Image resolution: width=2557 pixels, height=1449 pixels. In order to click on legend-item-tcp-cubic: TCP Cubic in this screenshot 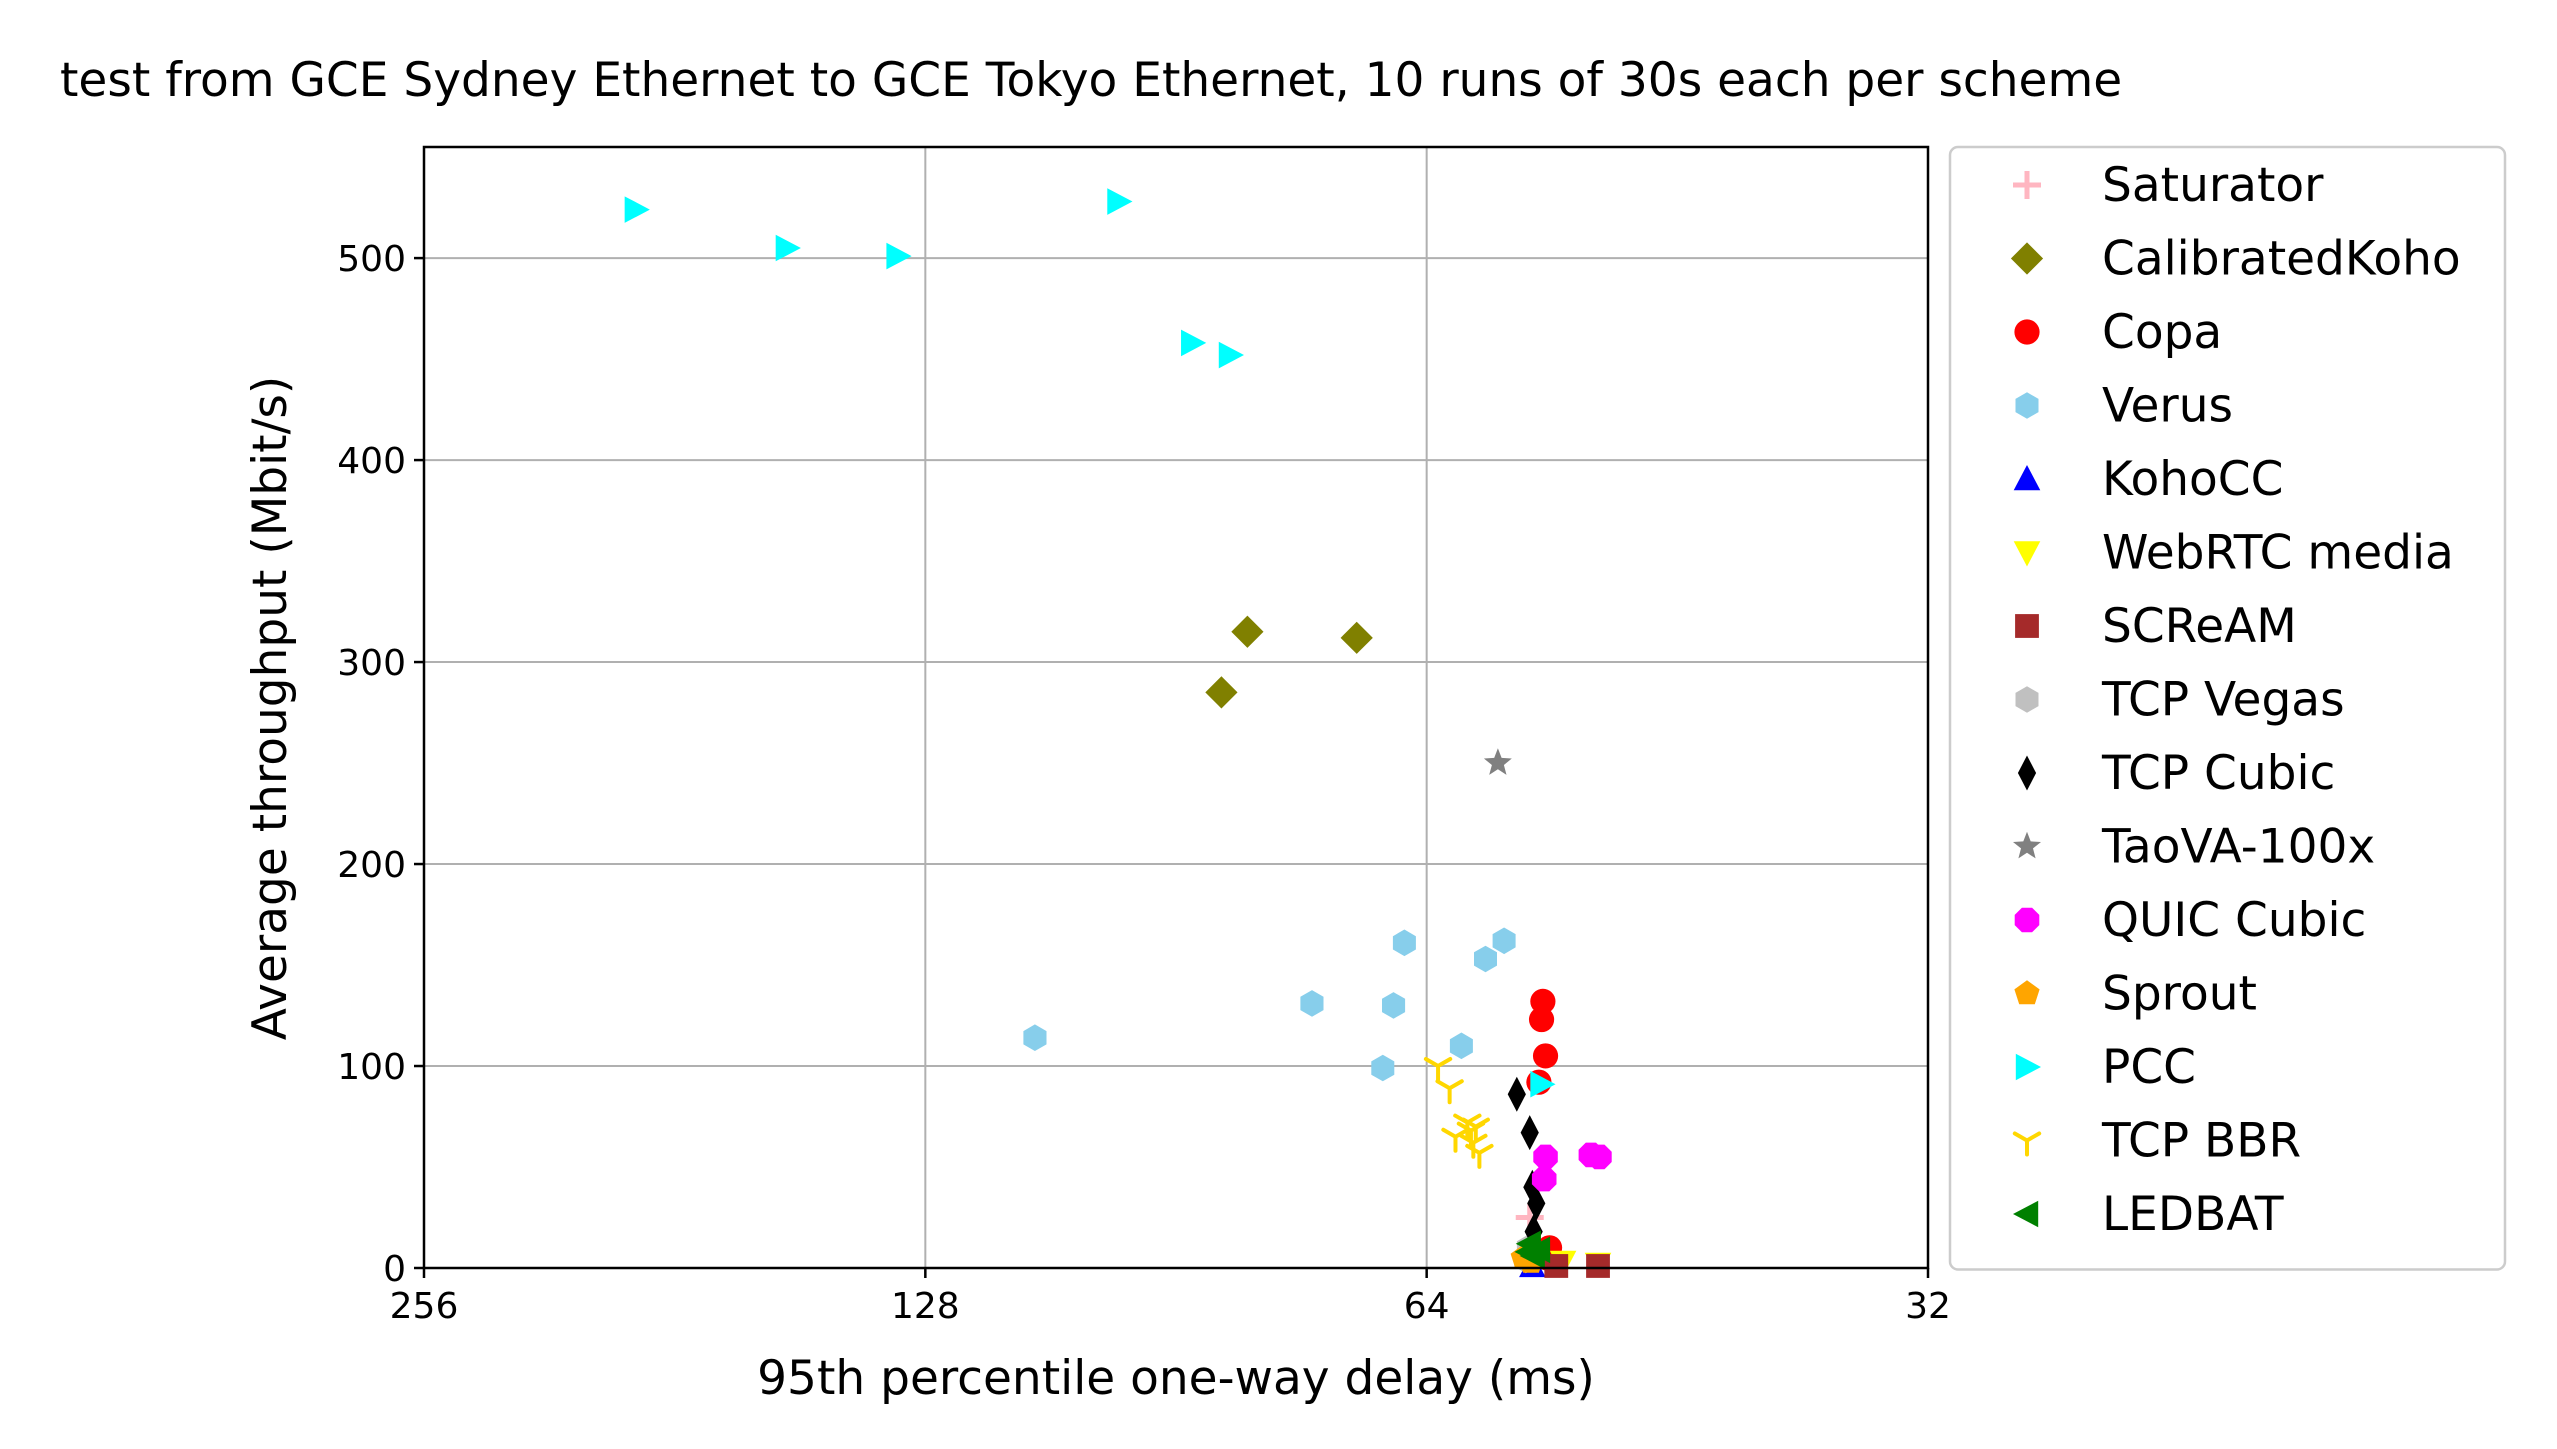, I will do `click(2176, 773)`.